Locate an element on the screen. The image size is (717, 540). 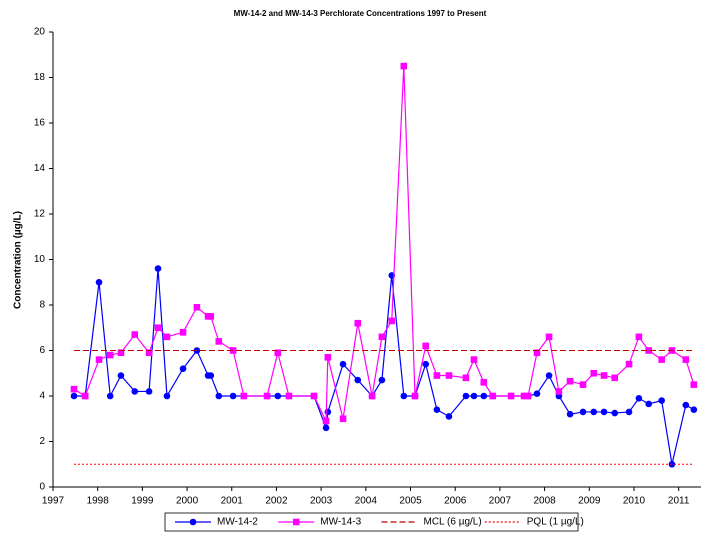
y-tick-label: 18 is located at coordinates (40, 77).